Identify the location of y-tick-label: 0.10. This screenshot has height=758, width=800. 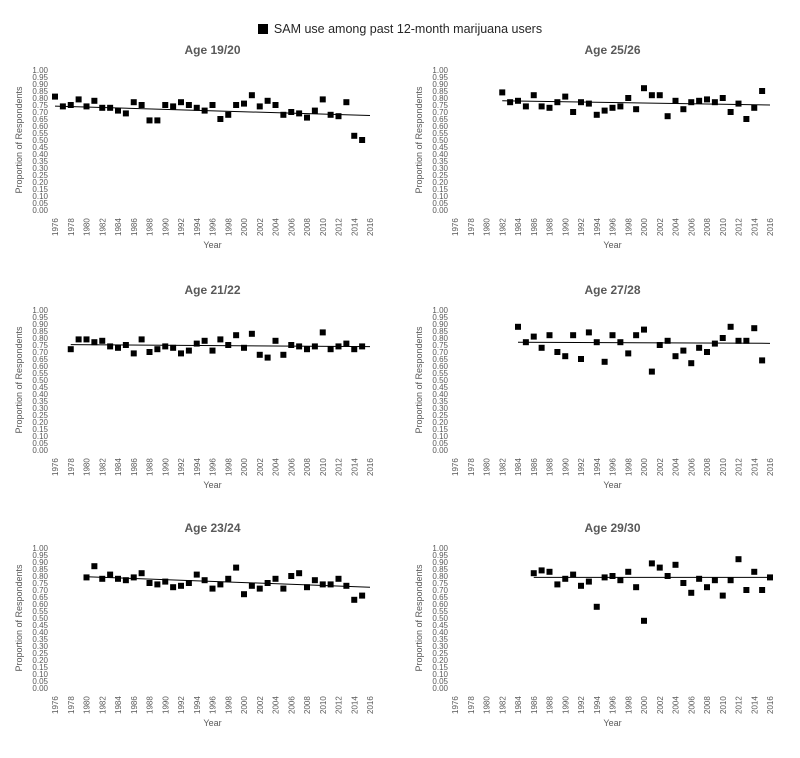
(40, 674).